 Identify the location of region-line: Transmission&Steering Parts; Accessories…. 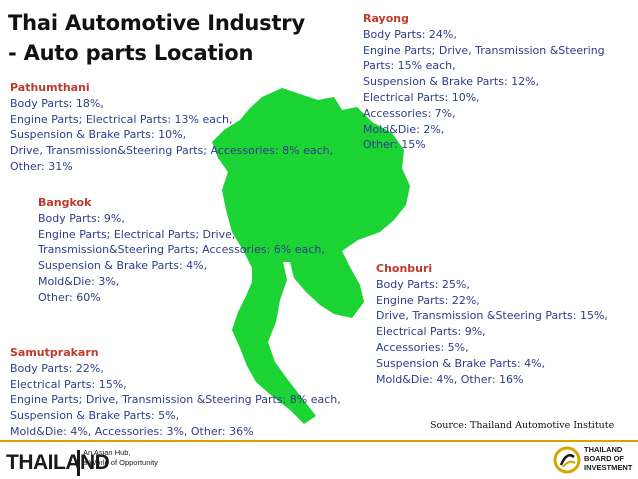
(181, 250).